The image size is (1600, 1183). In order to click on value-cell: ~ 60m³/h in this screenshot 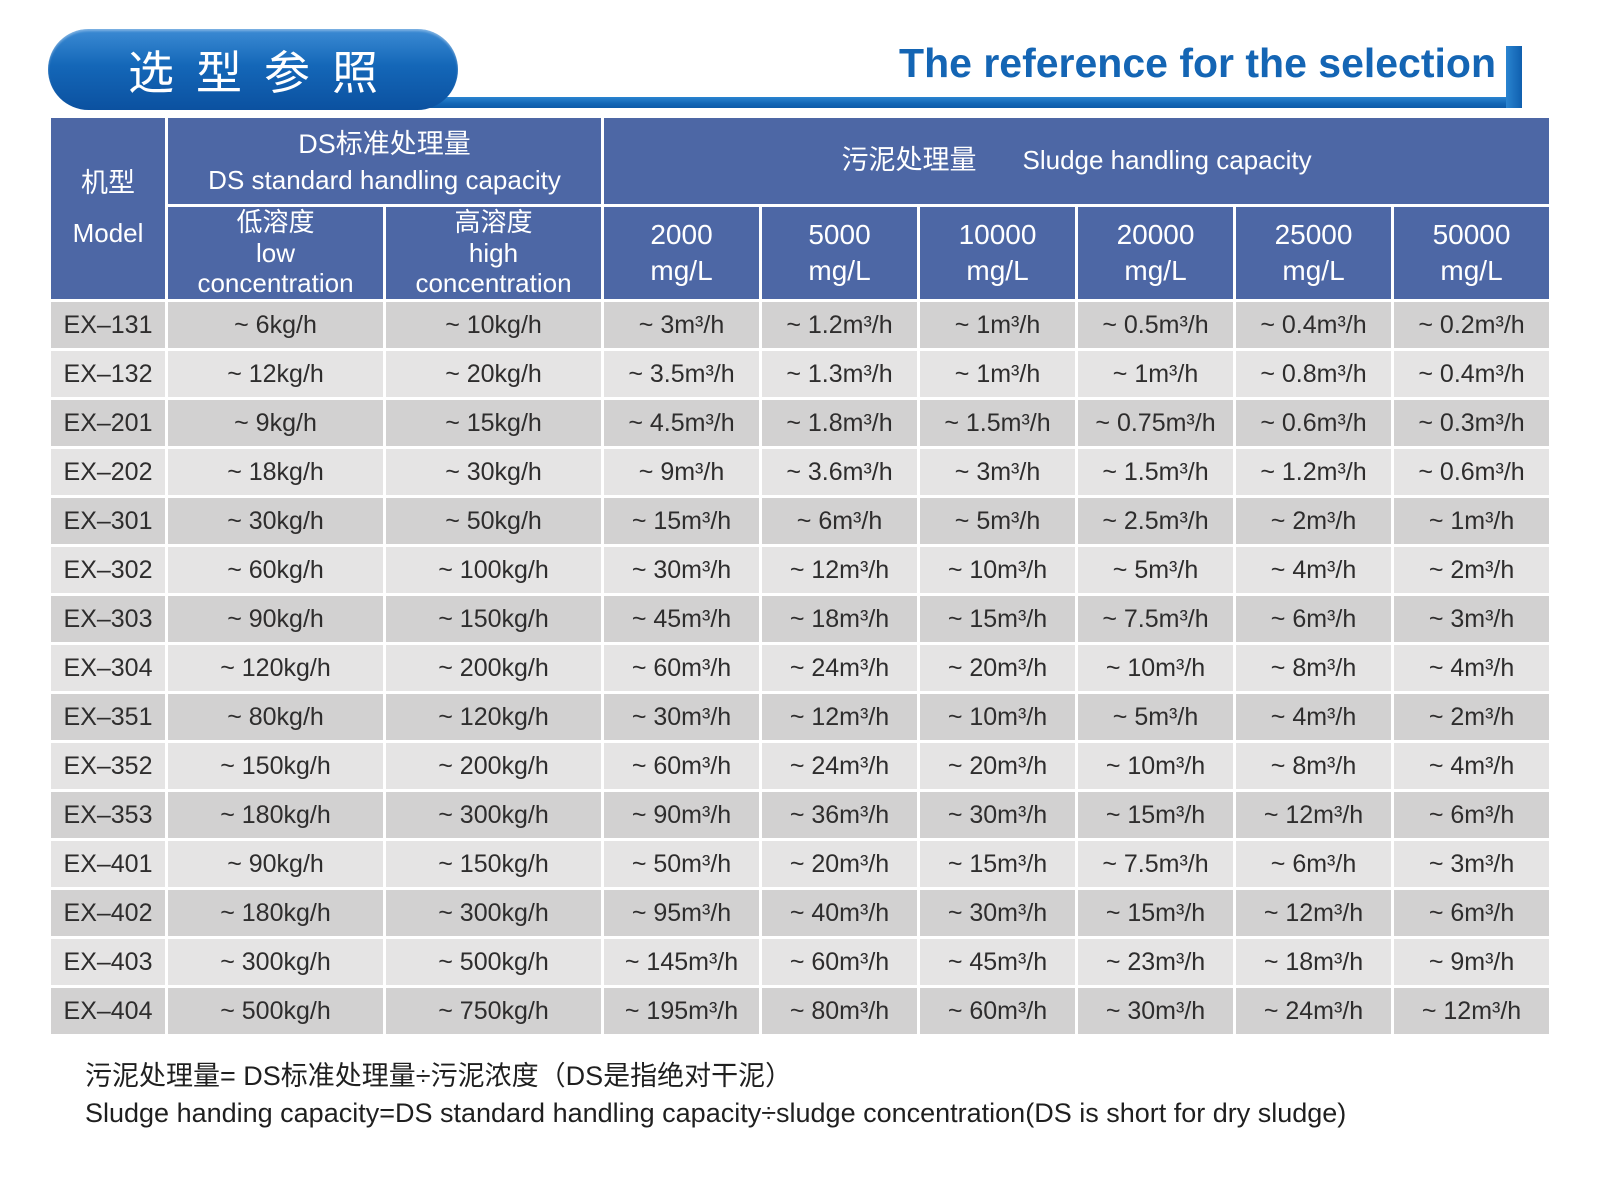, I will do `click(682, 668)`.